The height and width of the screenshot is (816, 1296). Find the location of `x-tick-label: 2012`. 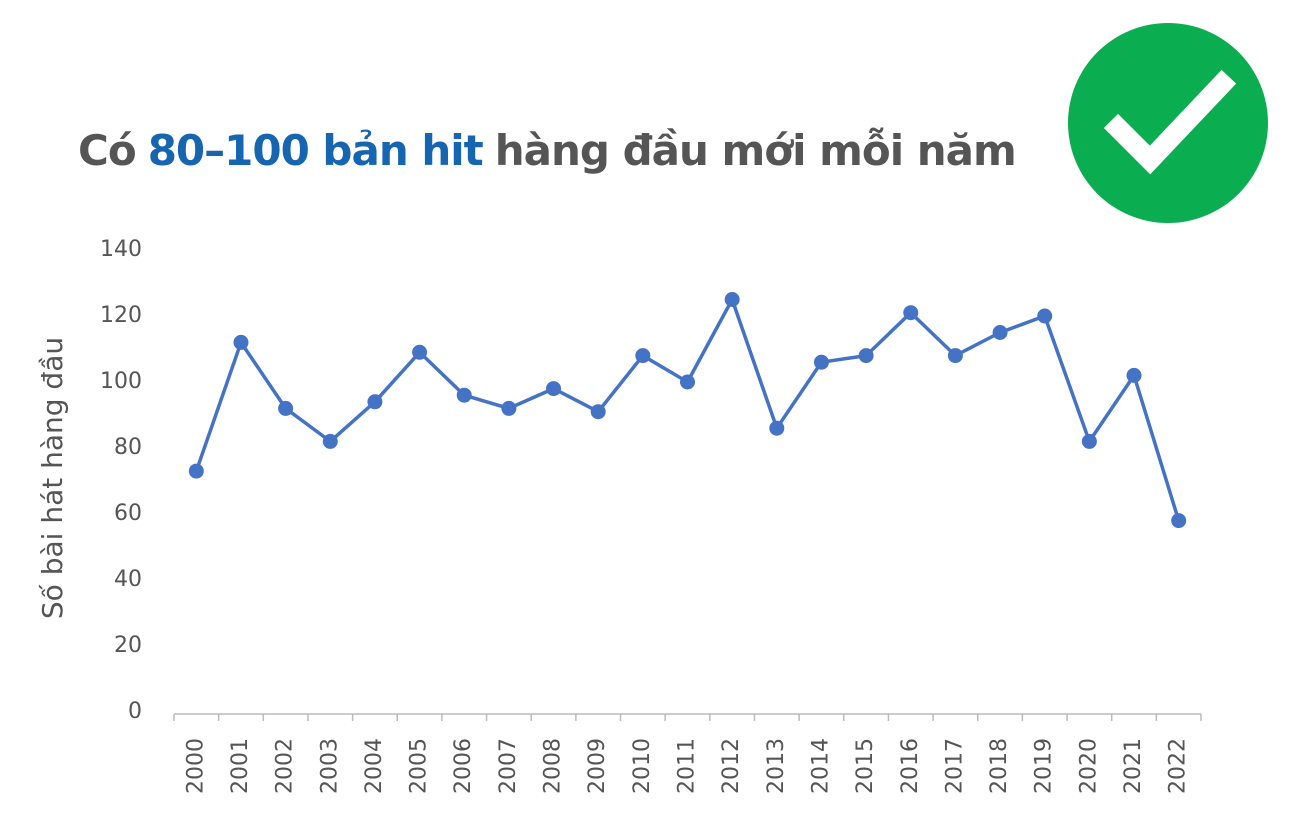

x-tick-label: 2012 is located at coordinates (731, 766).